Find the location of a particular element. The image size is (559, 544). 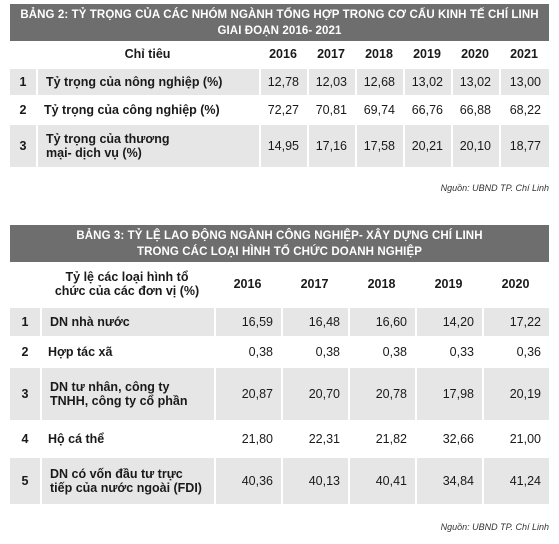

row-label: Tỷ trọng của công nghiệp (%) is located at coordinates (147, 109).